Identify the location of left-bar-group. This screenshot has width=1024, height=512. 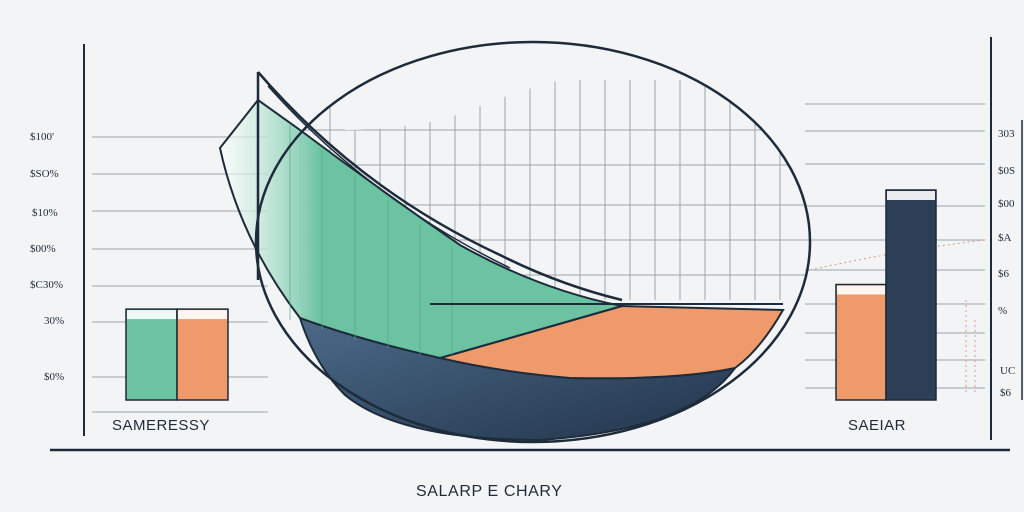
(177, 354).